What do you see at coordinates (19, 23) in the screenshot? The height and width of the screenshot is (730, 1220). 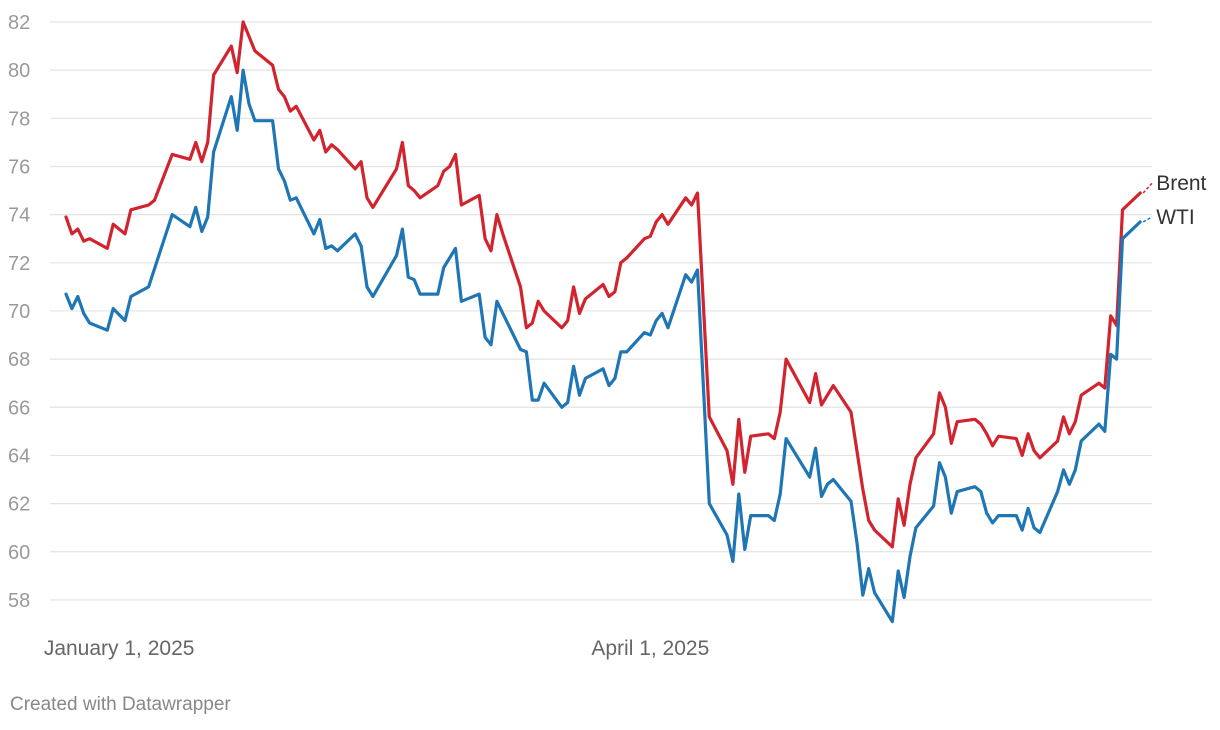 I see `y-tick-label: 82` at bounding box center [19, 23].